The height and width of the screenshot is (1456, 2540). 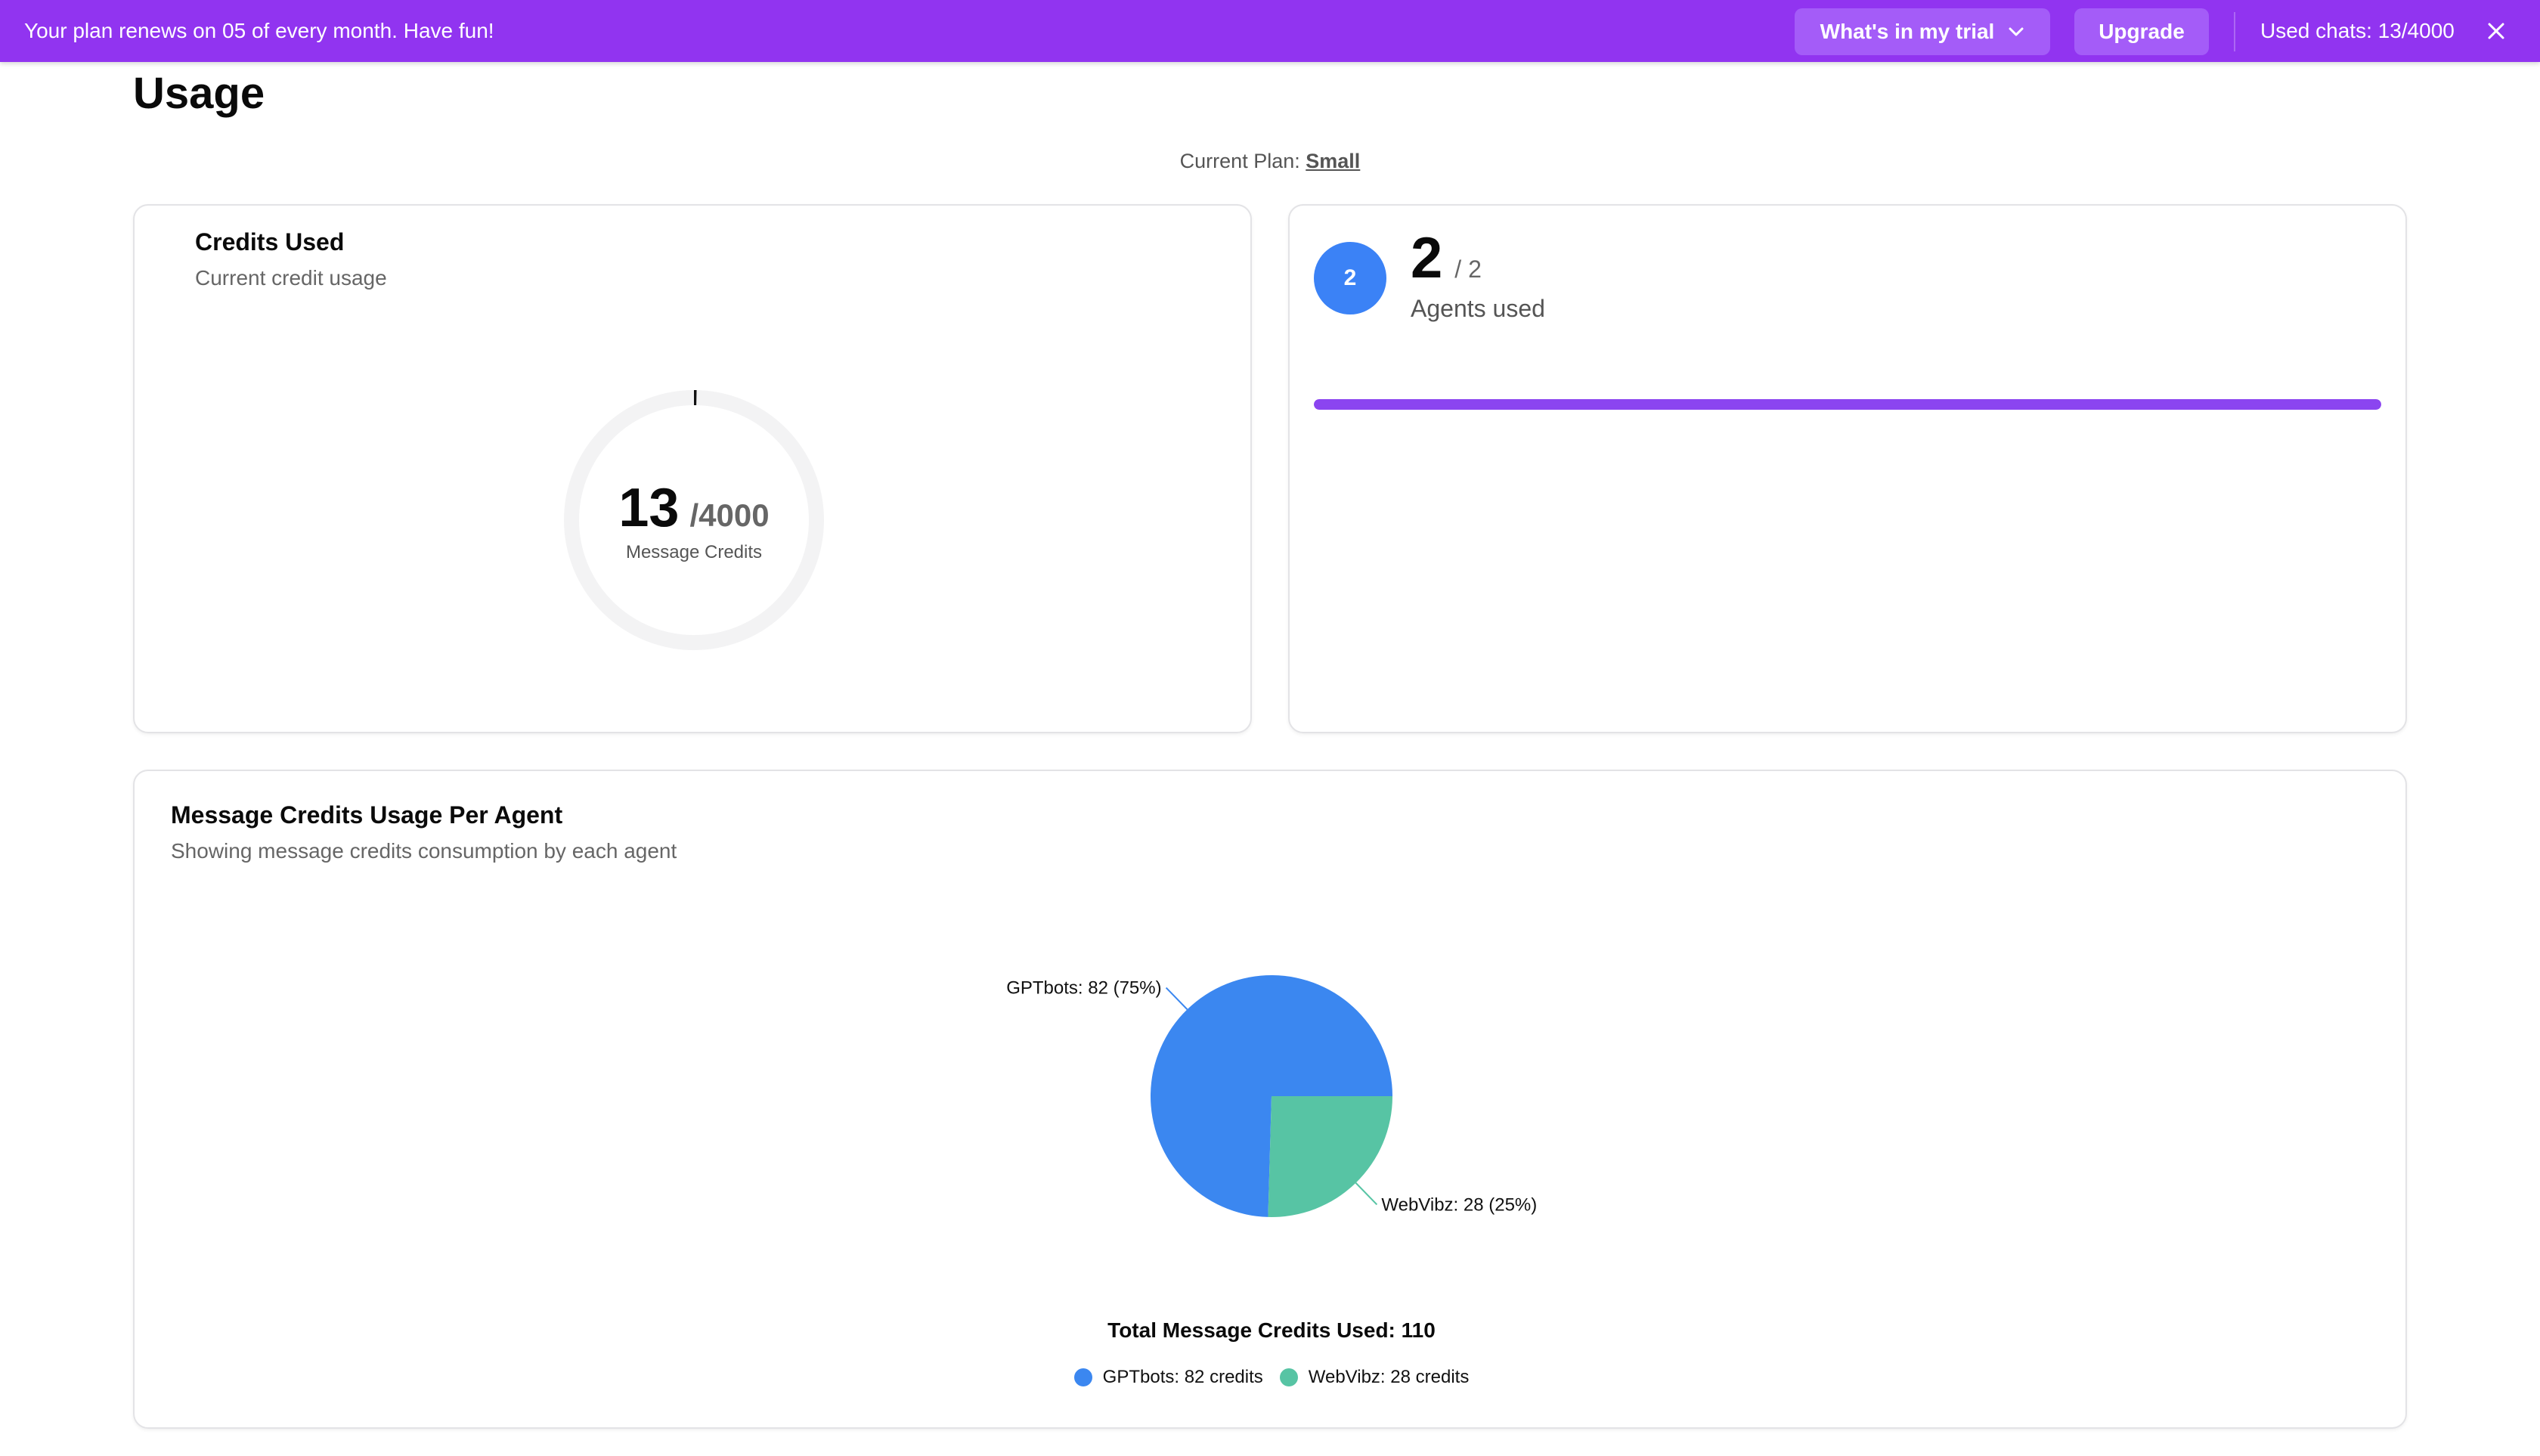 I want to click on page-title: Usage, so click(x=199, y=93).